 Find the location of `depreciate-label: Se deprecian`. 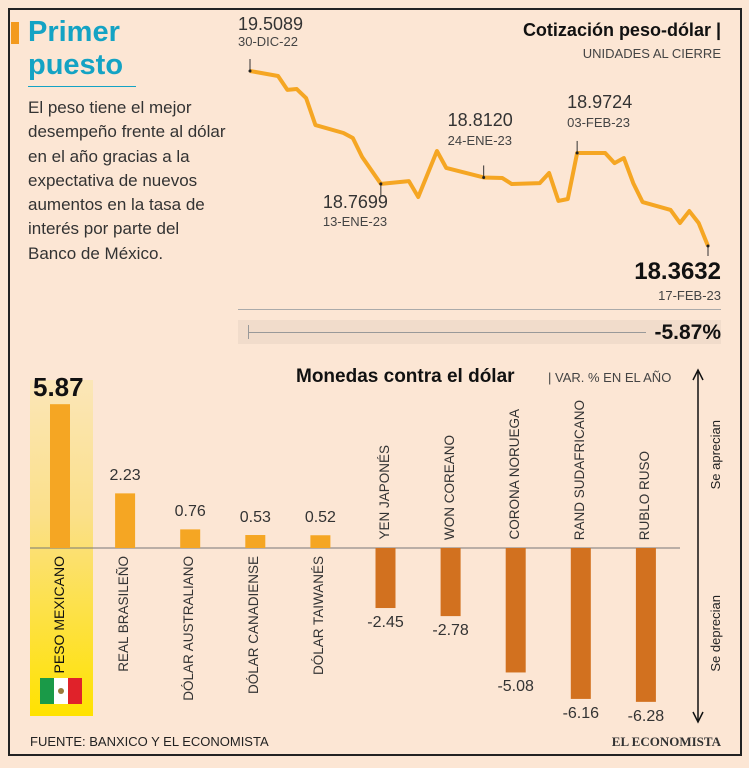

depreciate-label: Se deprecian is located at coordinates (715, 633).